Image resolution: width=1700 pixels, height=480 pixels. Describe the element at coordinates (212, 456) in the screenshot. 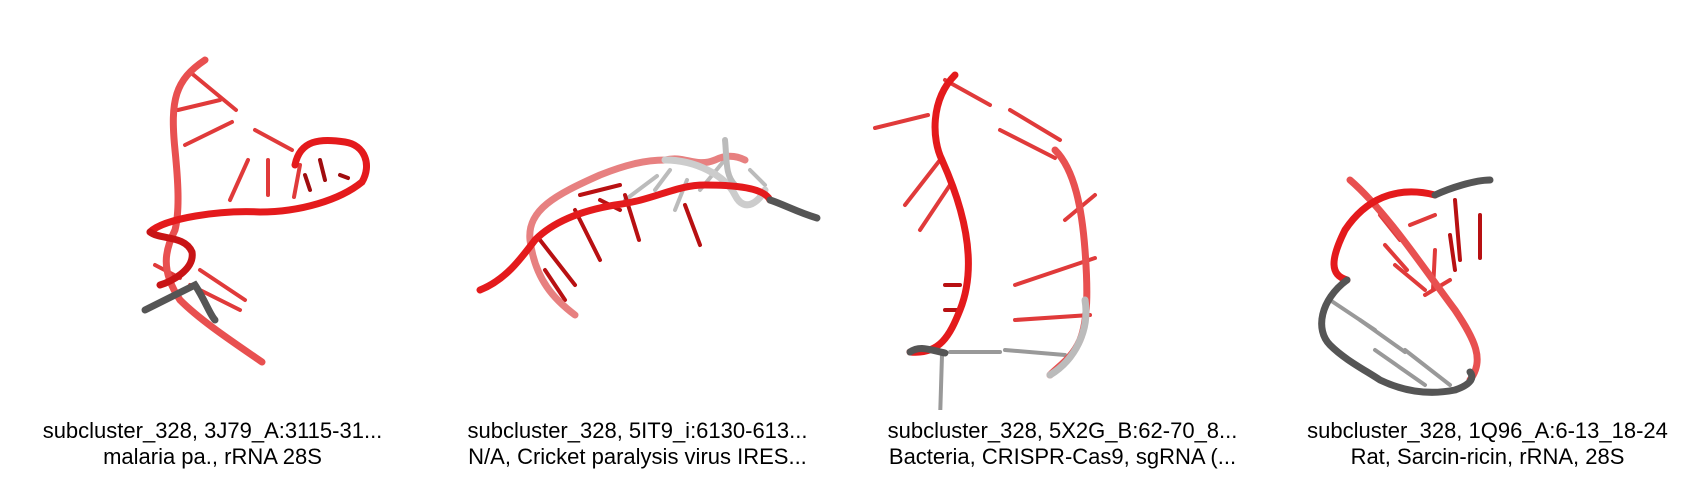

I see `caption-line-2: malaria pa., rRNA 28S` at that location.